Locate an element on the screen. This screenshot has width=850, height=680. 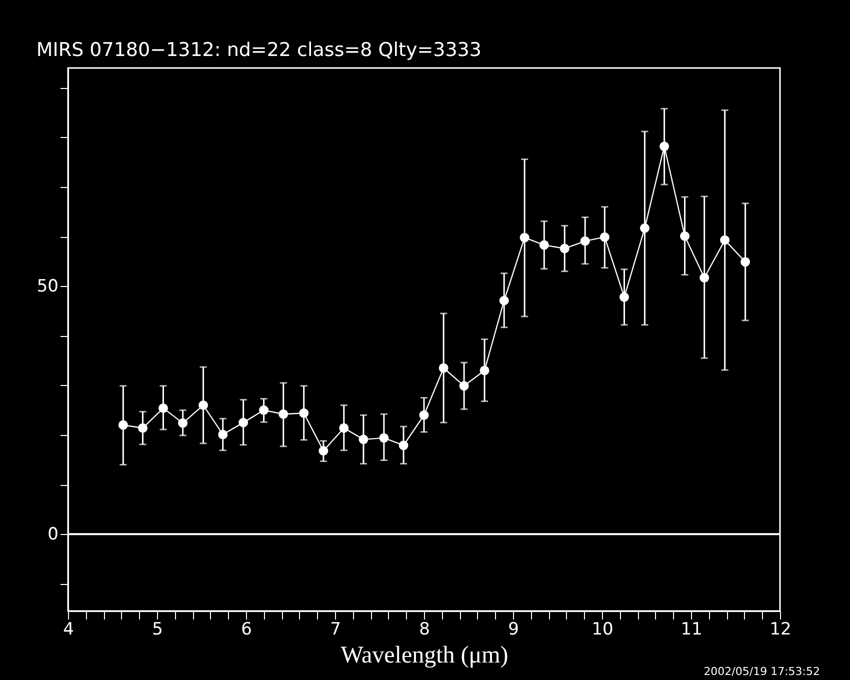
x-tick-label: 7 is located at coordinates (335, 630).